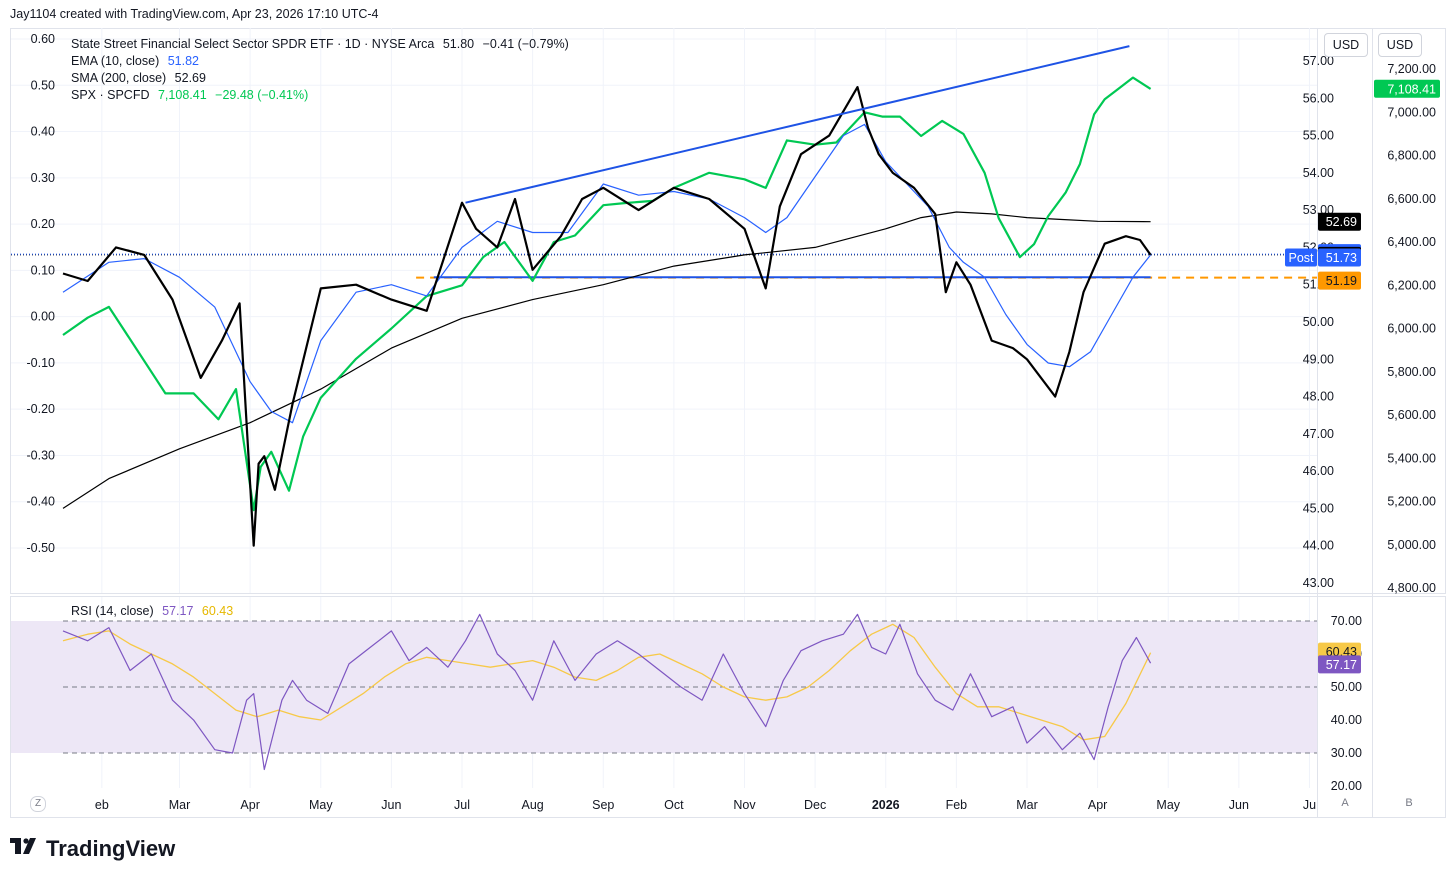  Describe the element at coordinates (102, 805) in the screenshot. I see `x-tick-label: eb` at that location.